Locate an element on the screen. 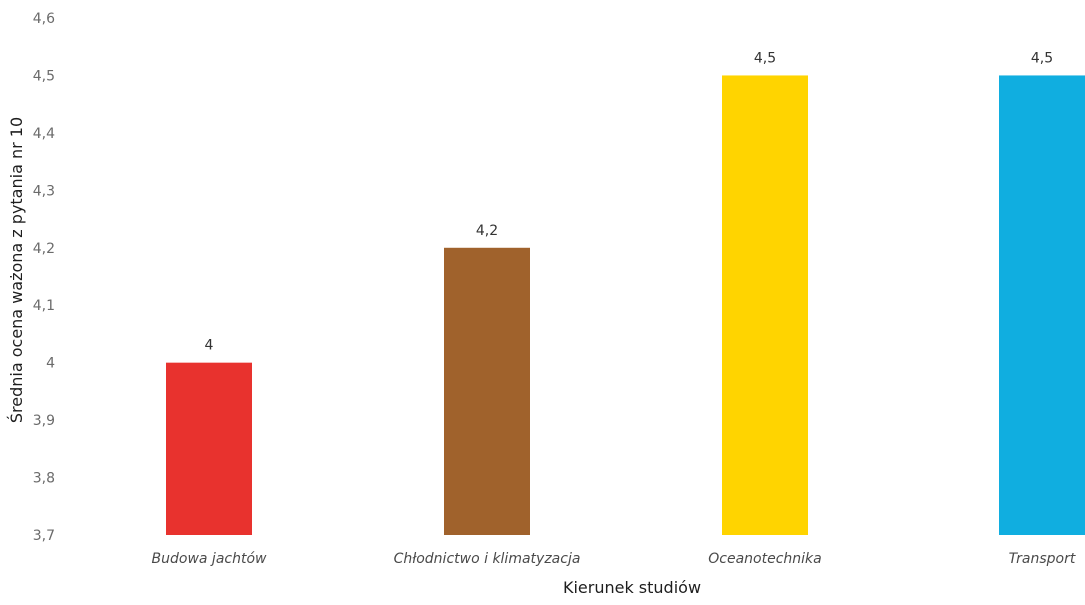 The width and height of the screenshot is (1085, 605). y-tick-label: 4,6 is located at coordinates (44, 19).